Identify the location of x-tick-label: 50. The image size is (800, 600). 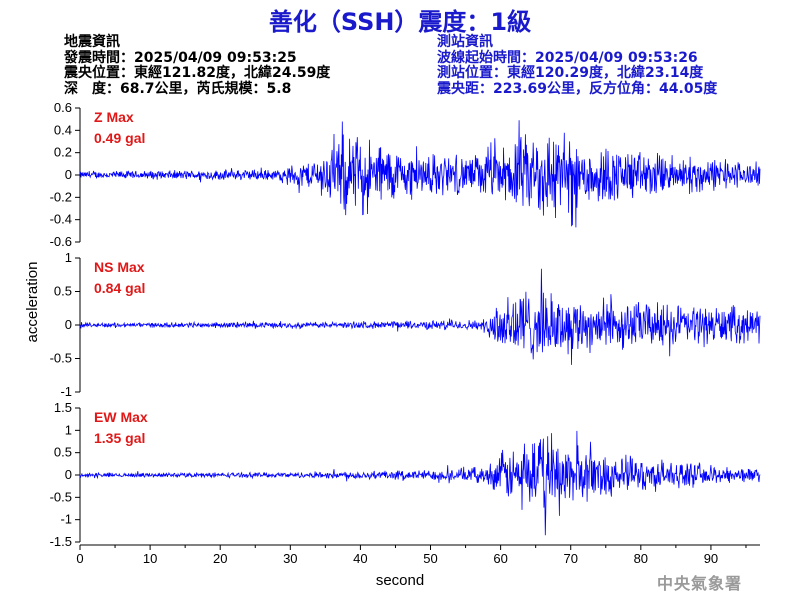
(430, 558).